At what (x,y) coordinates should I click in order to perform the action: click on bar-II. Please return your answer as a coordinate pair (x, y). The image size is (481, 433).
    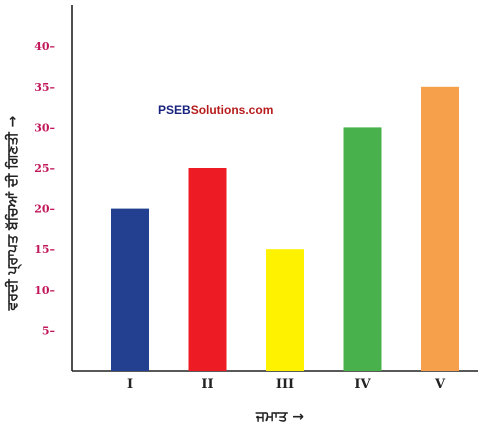
    Looking at the image, I should click on (207, 269).